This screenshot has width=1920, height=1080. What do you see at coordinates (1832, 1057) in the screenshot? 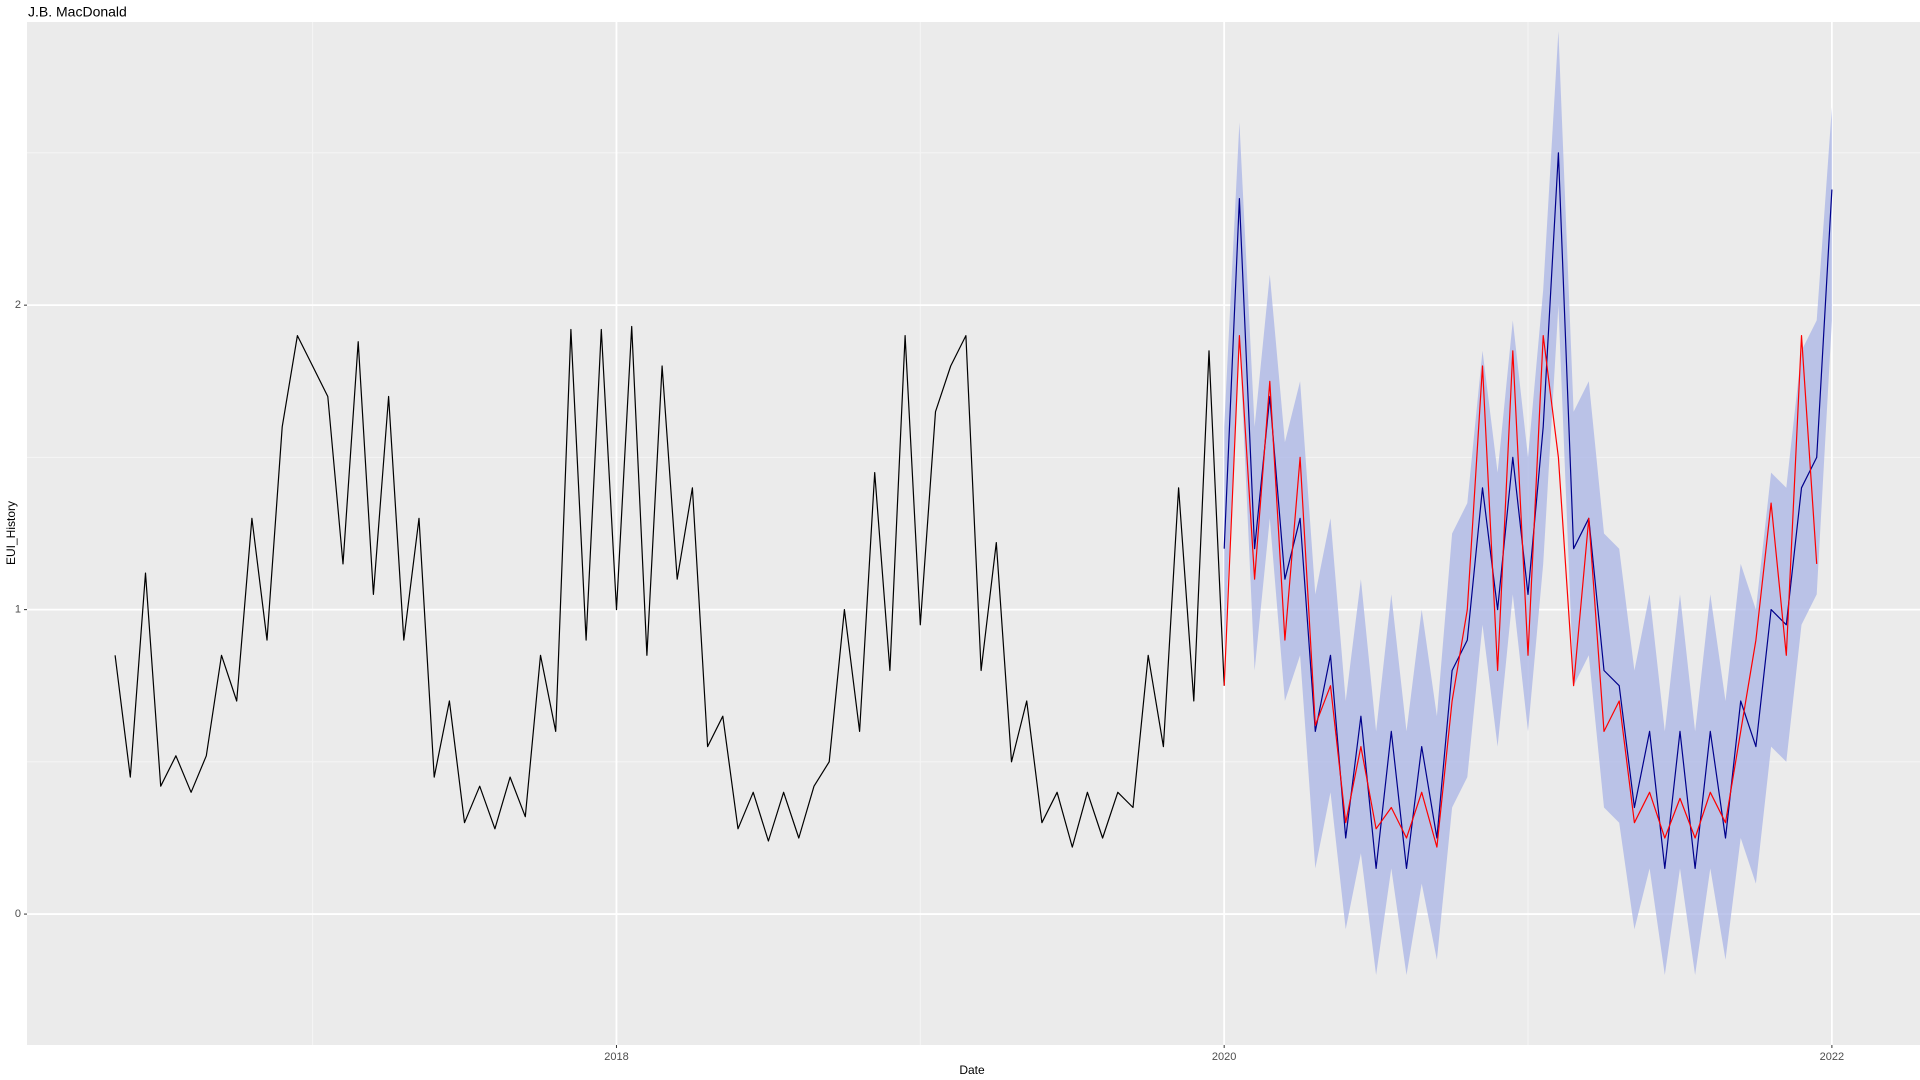
I see `x-tick-label: 2022` at bounding box center [1832, 1057].